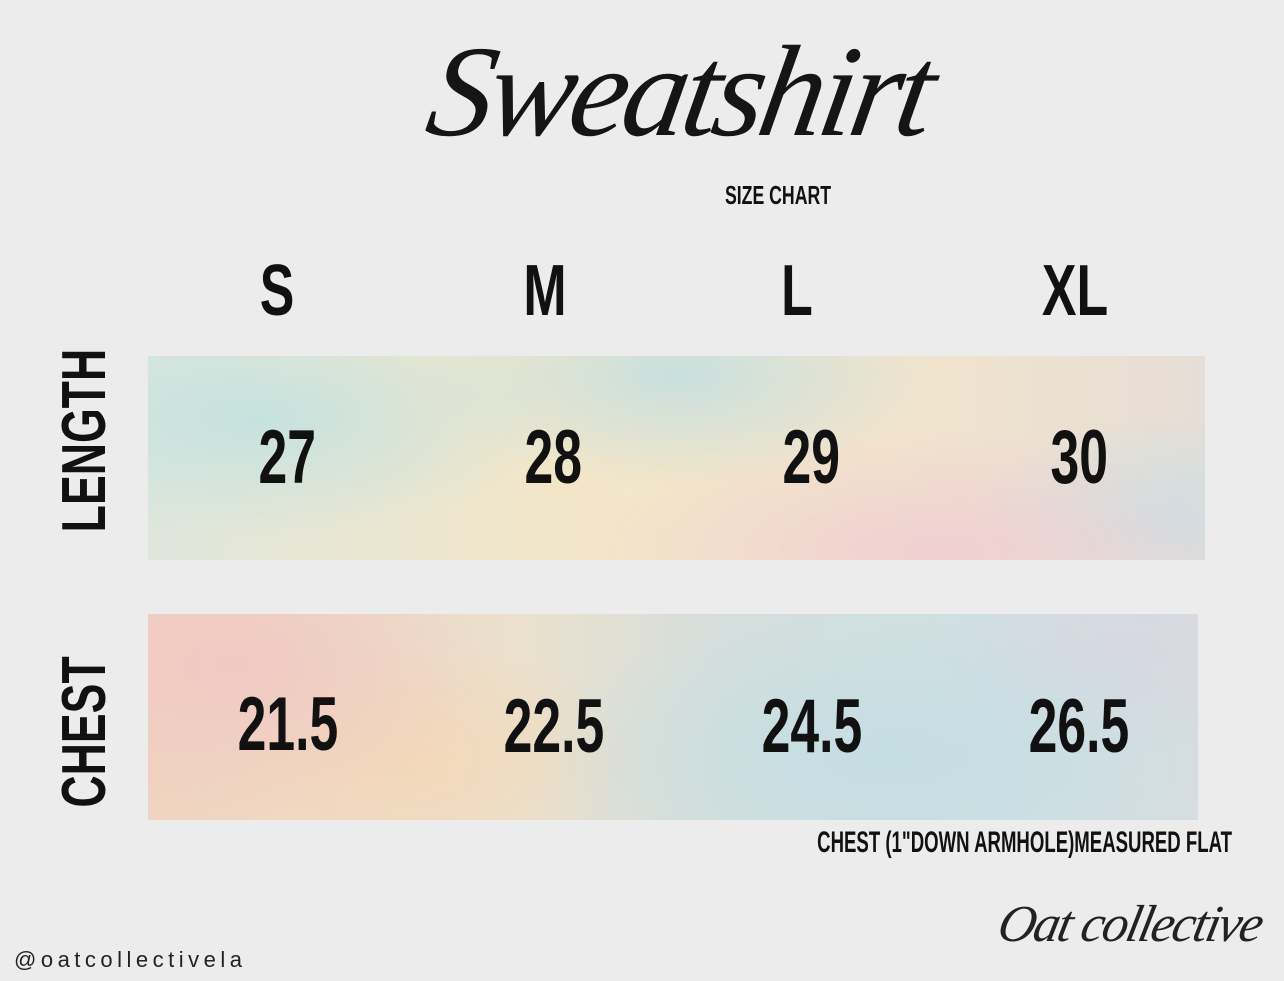  I want to click on chest-value-l: 24.5, so click(812, 726).